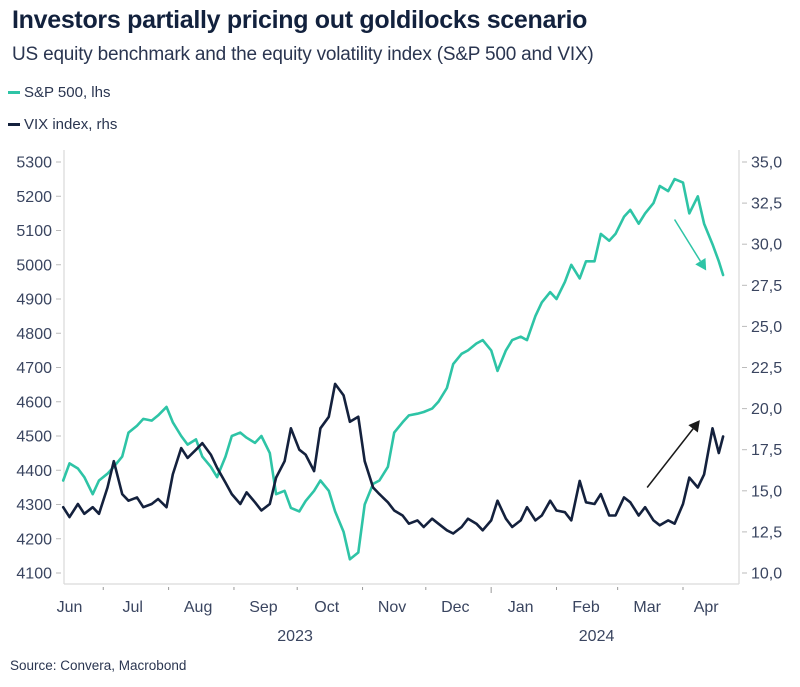  I want to click on x-tick-label: Mar, so click(647, 607).